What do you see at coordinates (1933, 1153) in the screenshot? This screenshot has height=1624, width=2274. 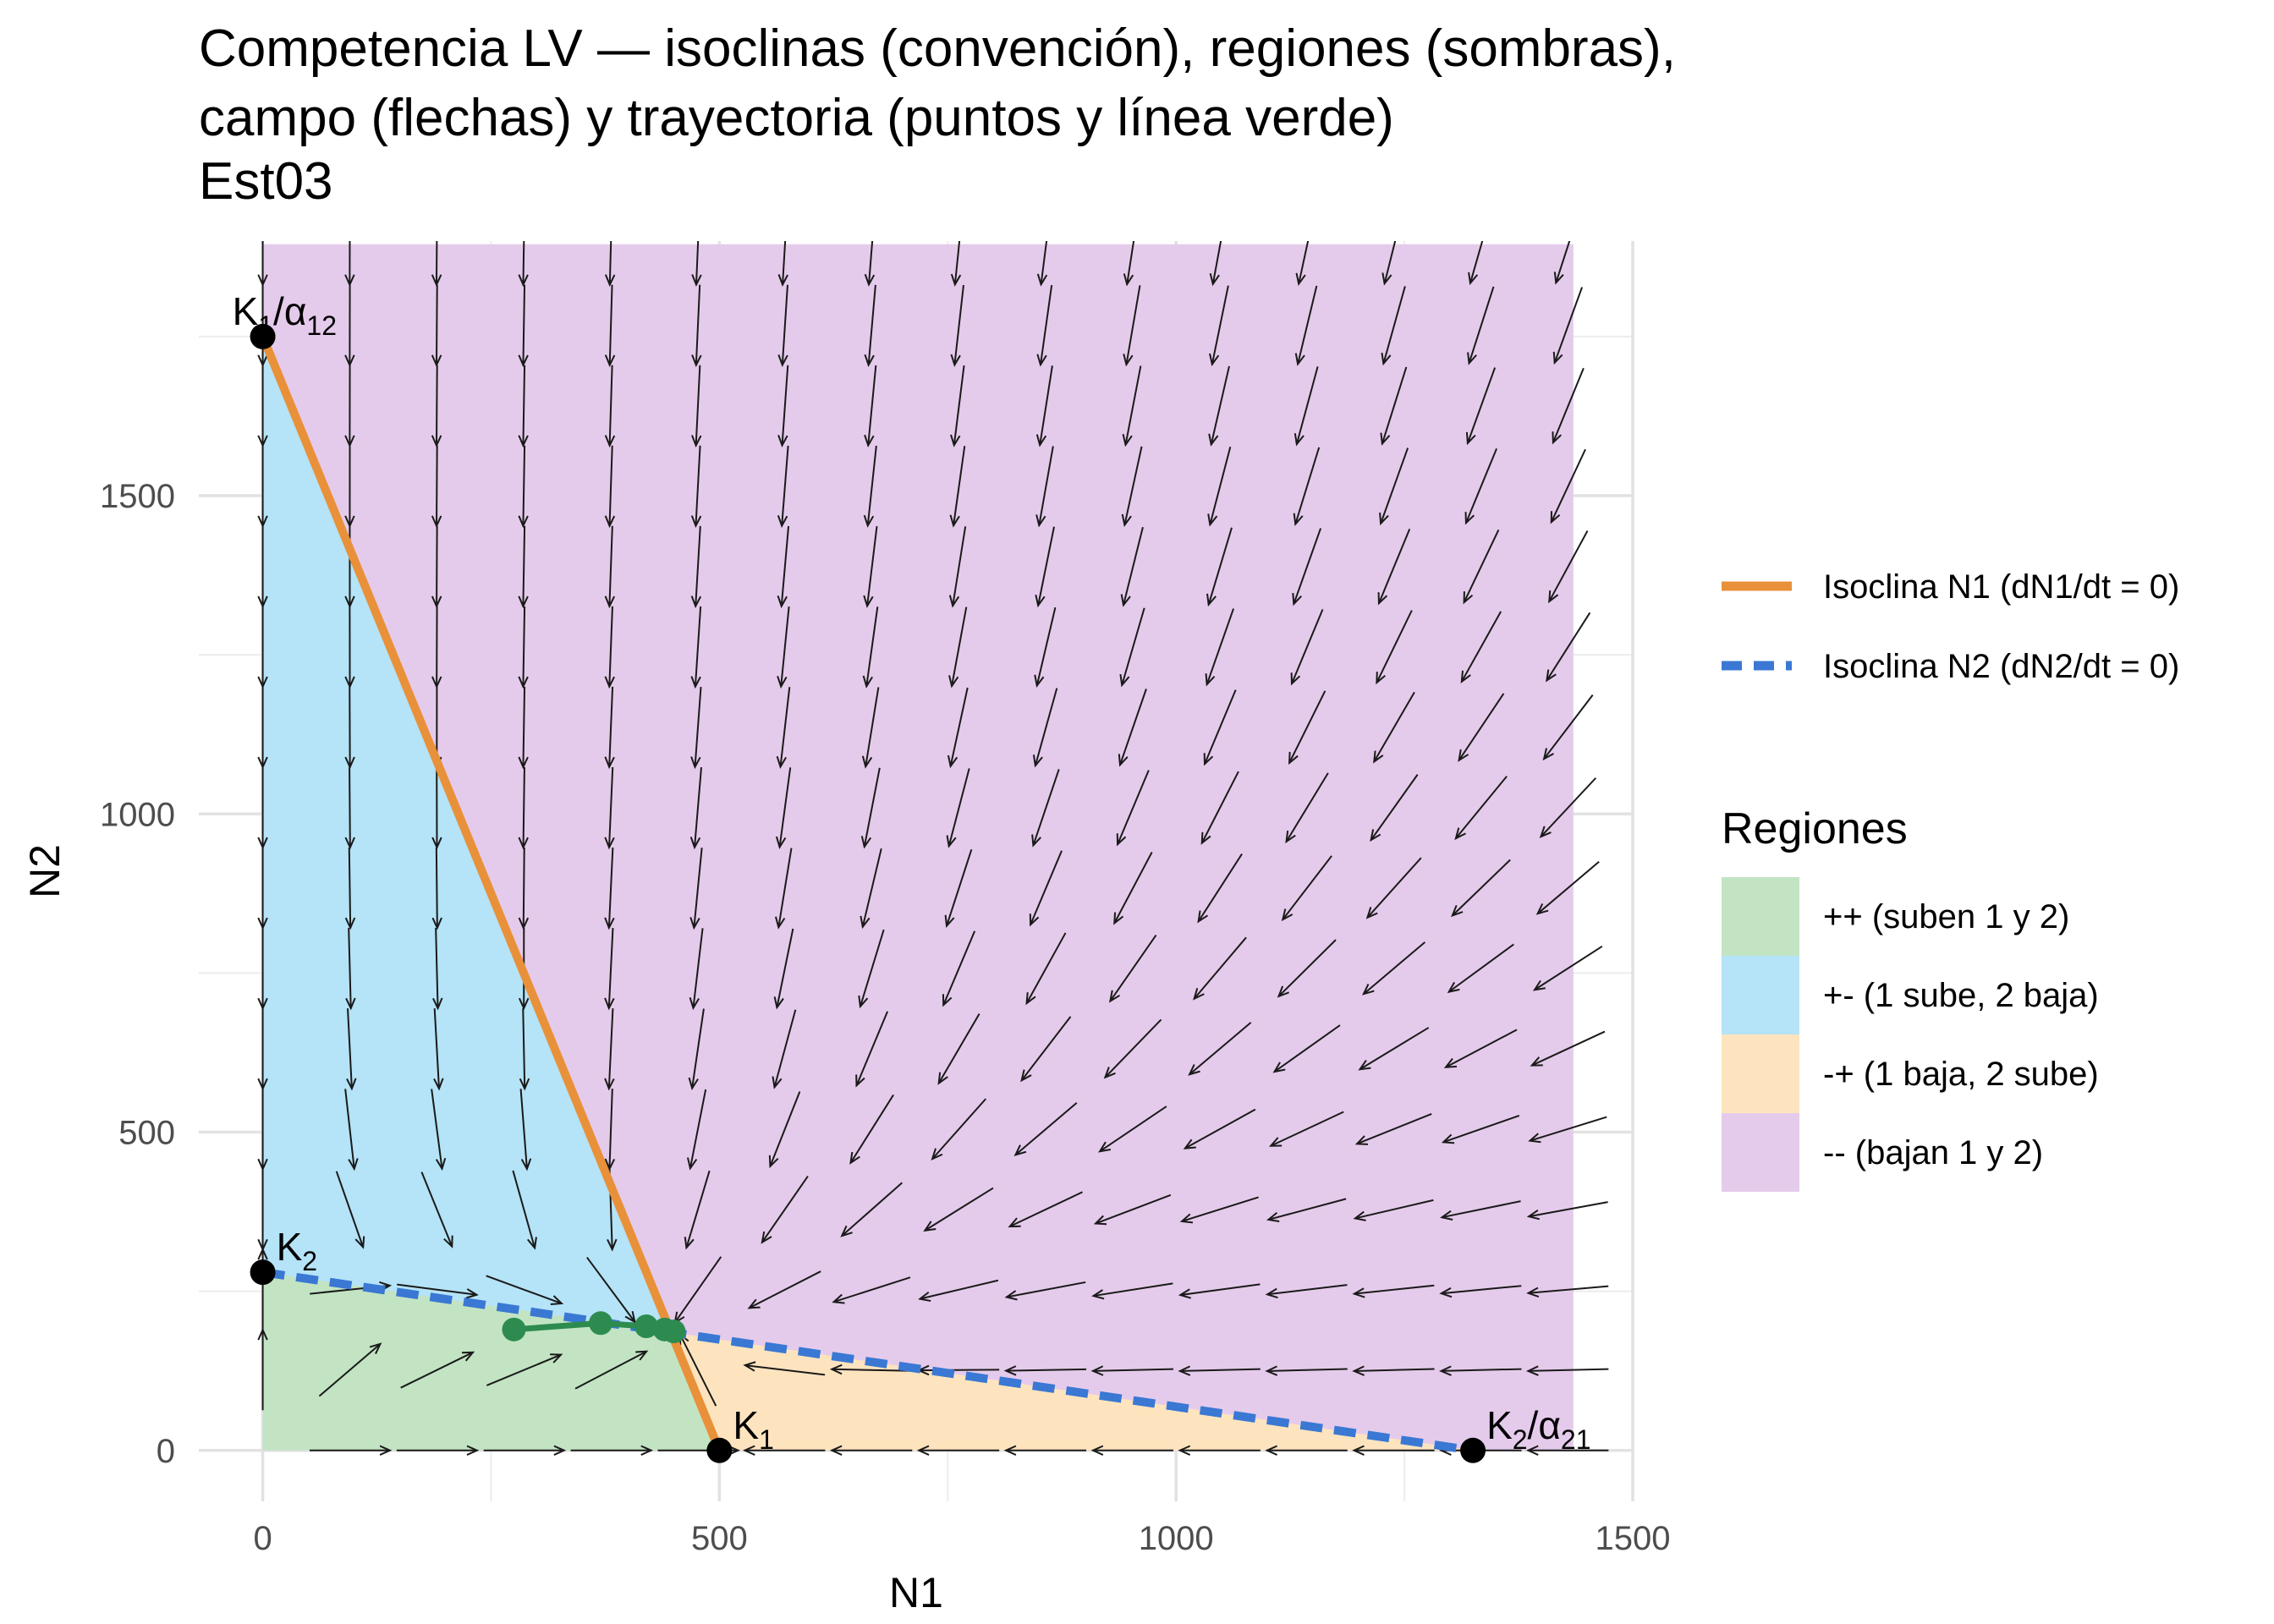 I see `legend-label: -- (bajan 1 y 2)` at bounding box center [1933, 1153].